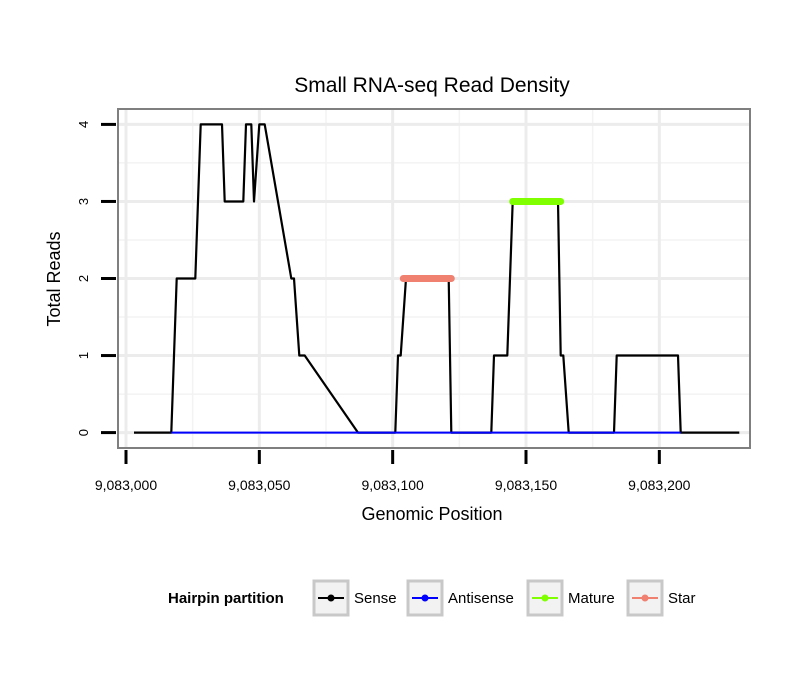 The image size is (810, 690). Describe the element at coordinates (431, 514) in the screenshot. I see `x-axis-label: Genomic Position` at that location.